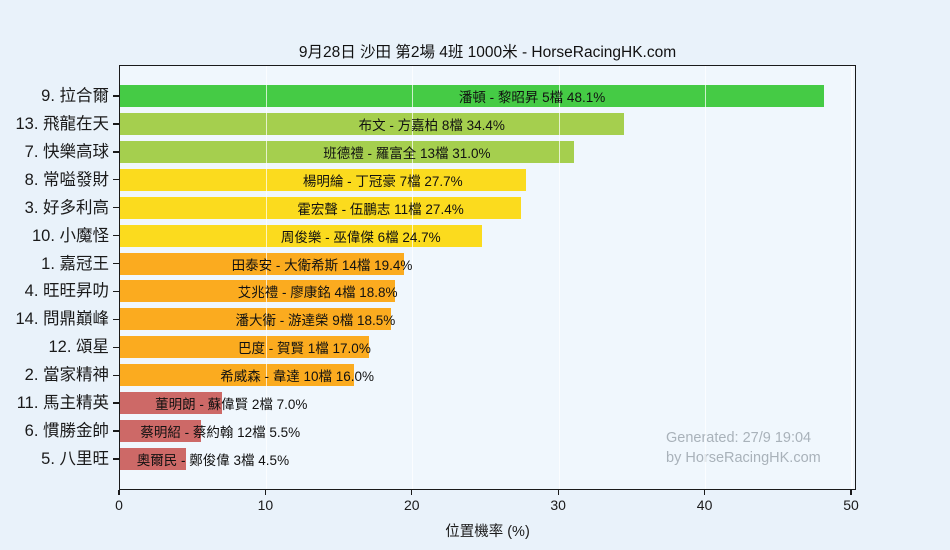 This screenshot has width=950, height=550. Describe the element at coordinates (743, 457) in the screenshot. I see `watermark-line2: by HorseRacingHK.com` at that location.